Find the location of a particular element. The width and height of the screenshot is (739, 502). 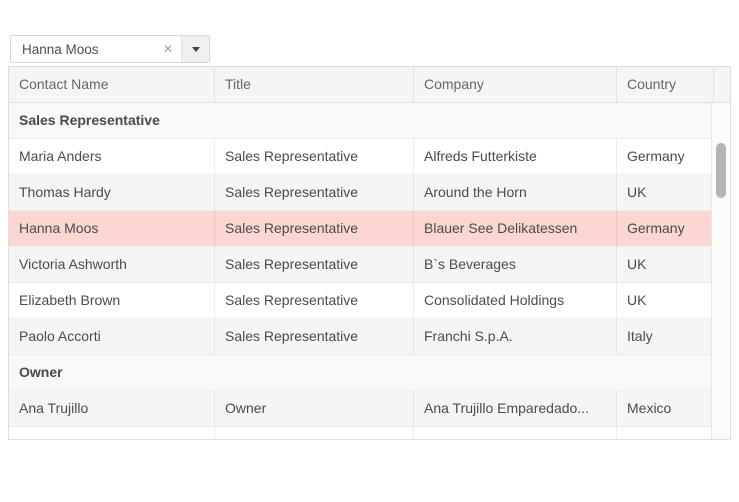

combobox-value: Hanna Moos is located at coordinates (60, 49).